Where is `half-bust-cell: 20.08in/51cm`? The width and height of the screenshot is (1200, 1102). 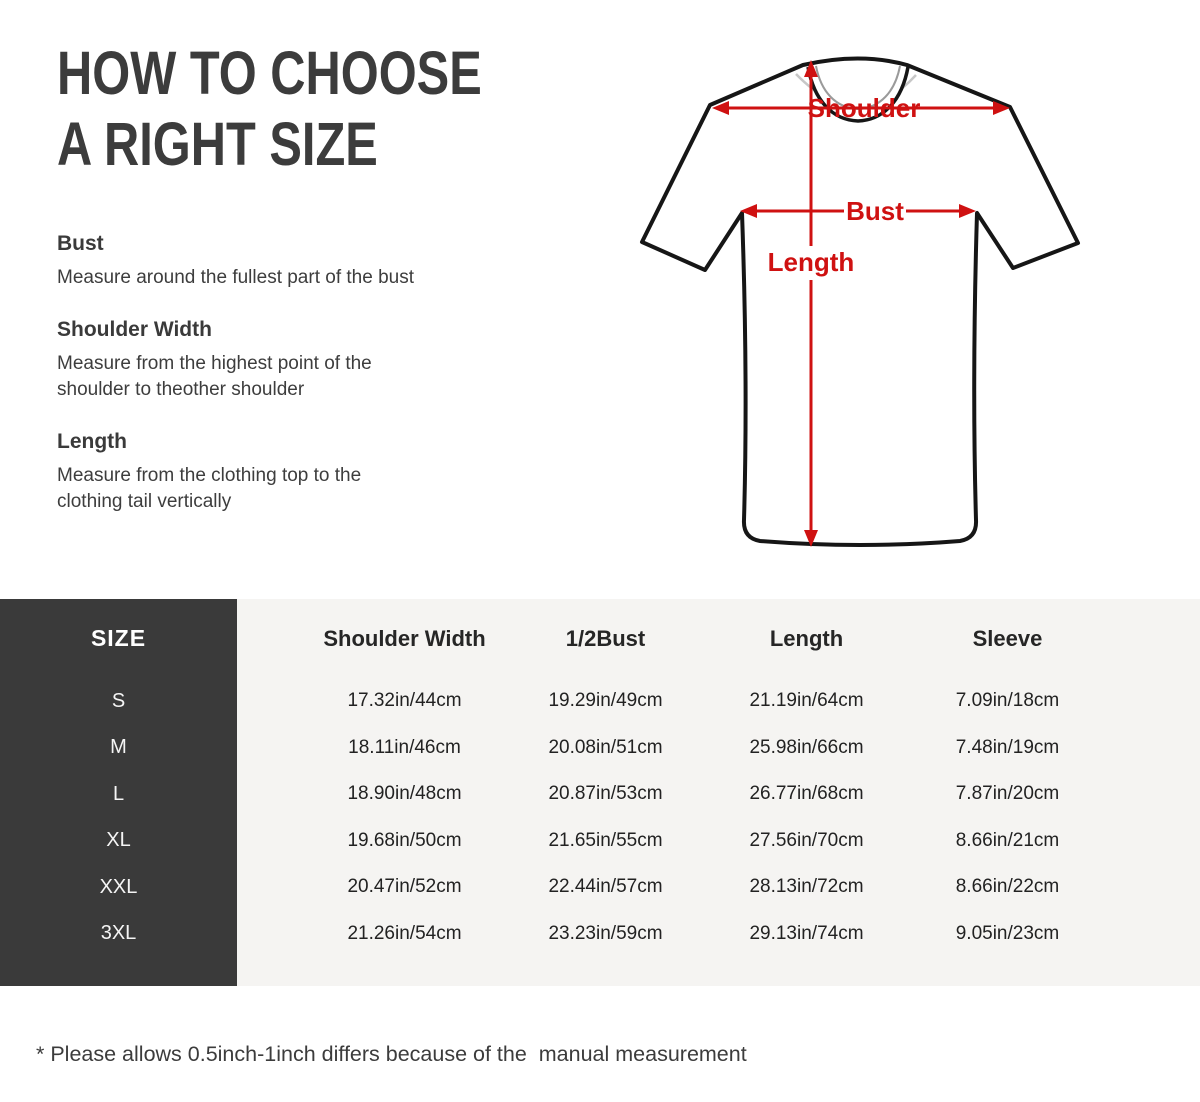 half-bust-cell: 20.08in/51cm is located at coordinates (605, 747).